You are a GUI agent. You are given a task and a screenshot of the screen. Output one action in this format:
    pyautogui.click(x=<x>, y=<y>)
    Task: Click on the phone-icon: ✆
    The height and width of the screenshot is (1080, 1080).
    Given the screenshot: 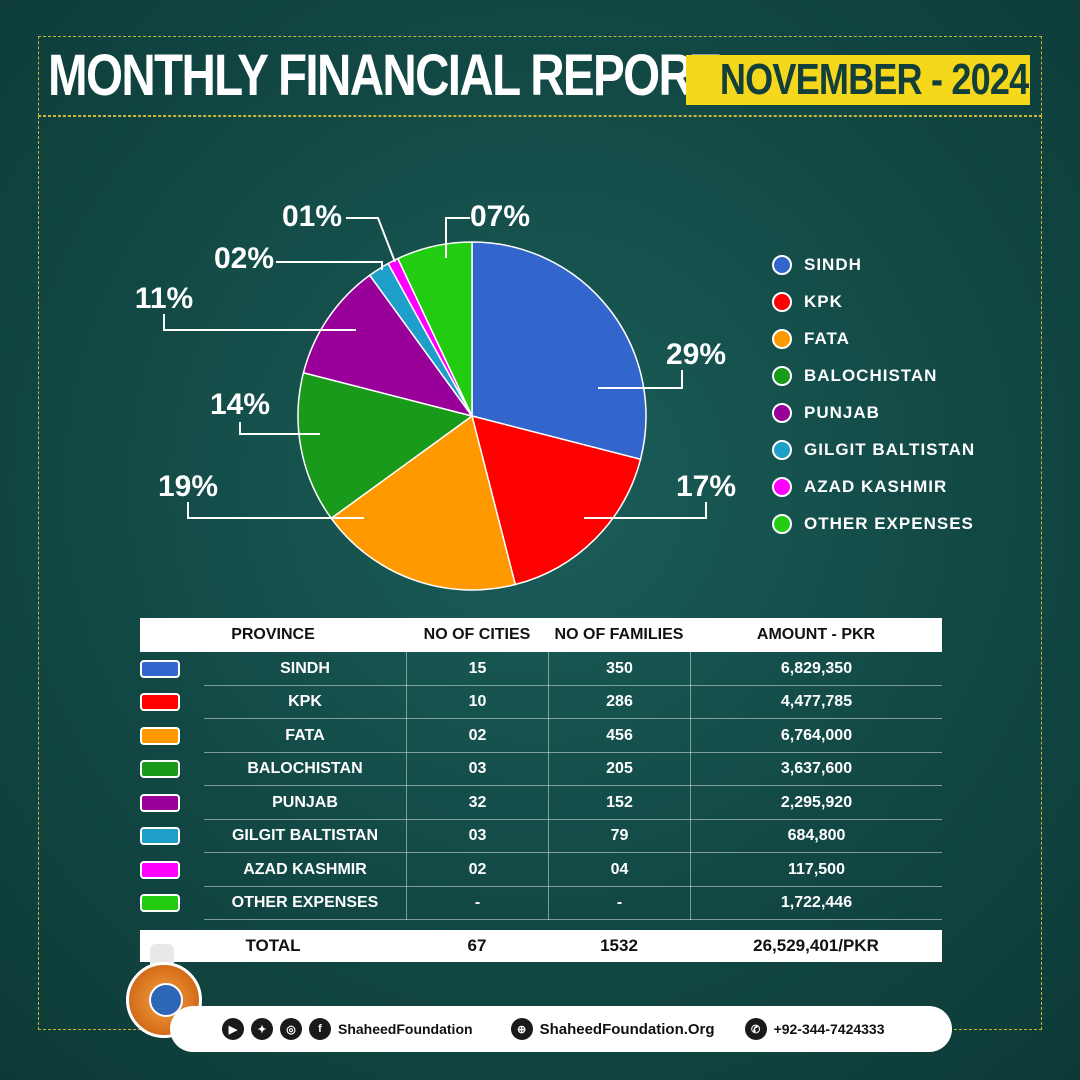 What is the action you would take?
    pyautogui.click(x=755, y=1029)
    